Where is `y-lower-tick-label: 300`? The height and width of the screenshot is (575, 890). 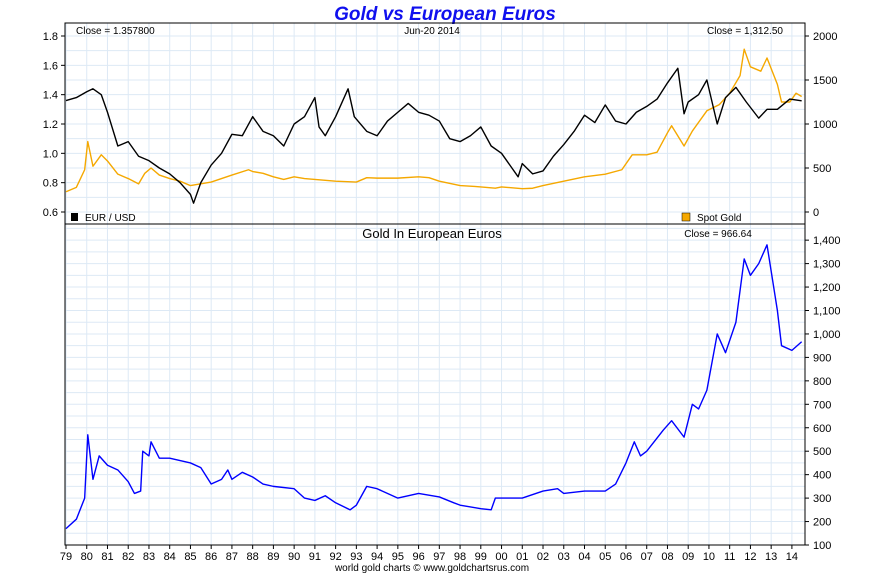
y-lower-tick-label: 300 is located at coordinates (822, 499).